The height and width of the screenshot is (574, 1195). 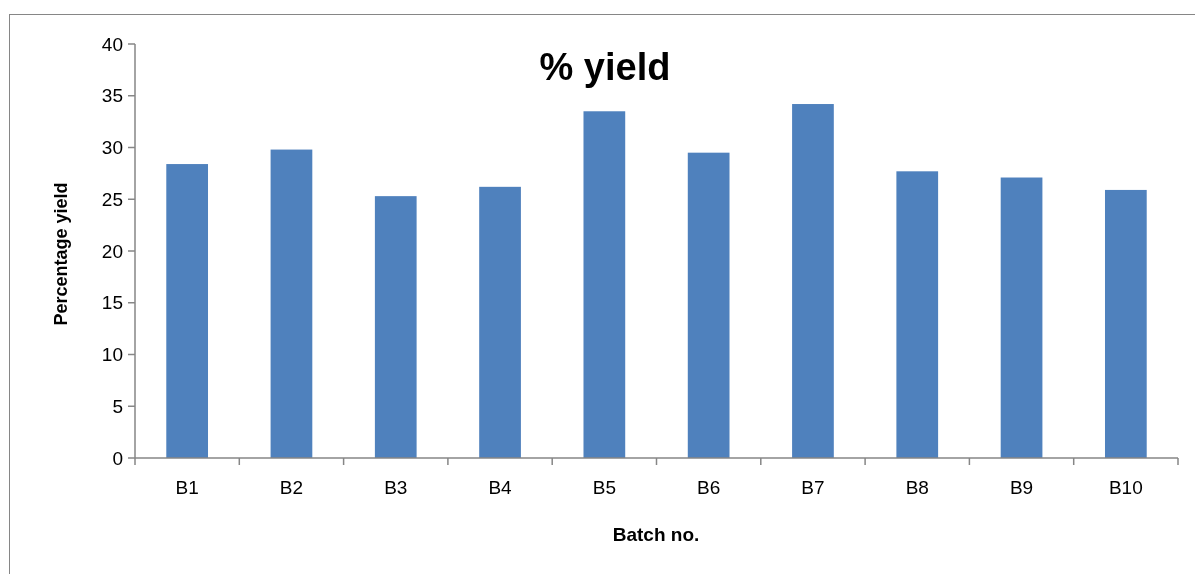 I want to click on y-tick-label: 20, so click(x=112, y=251).